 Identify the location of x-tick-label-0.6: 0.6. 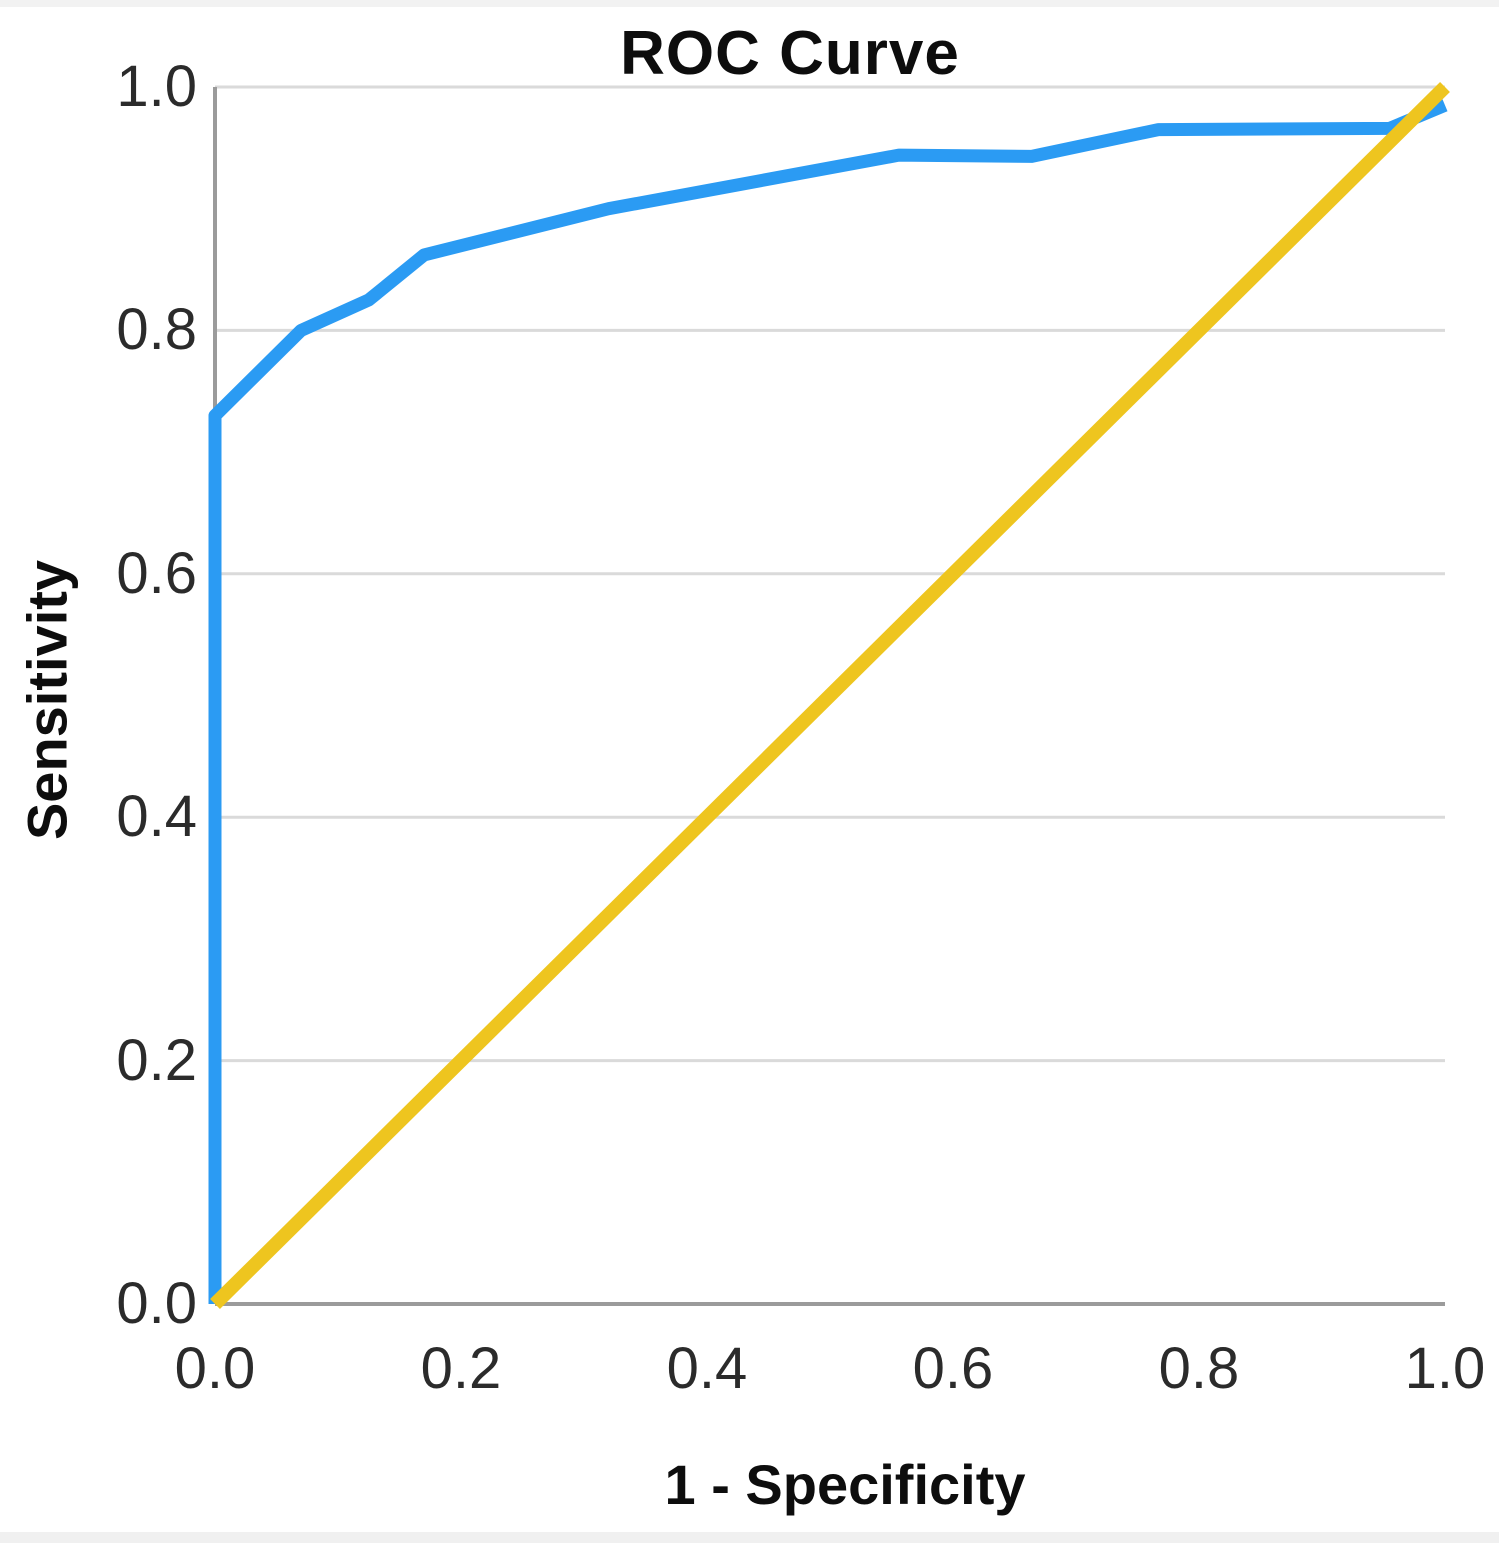
(953, 1368).